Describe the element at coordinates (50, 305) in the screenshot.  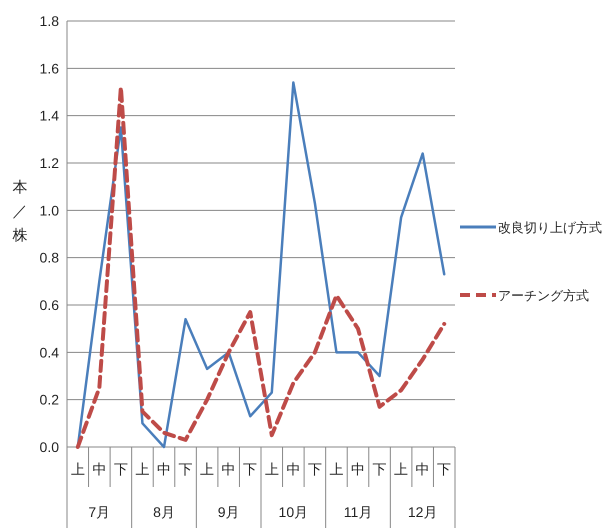
I see `y-tick-label: 0.6` at that location.